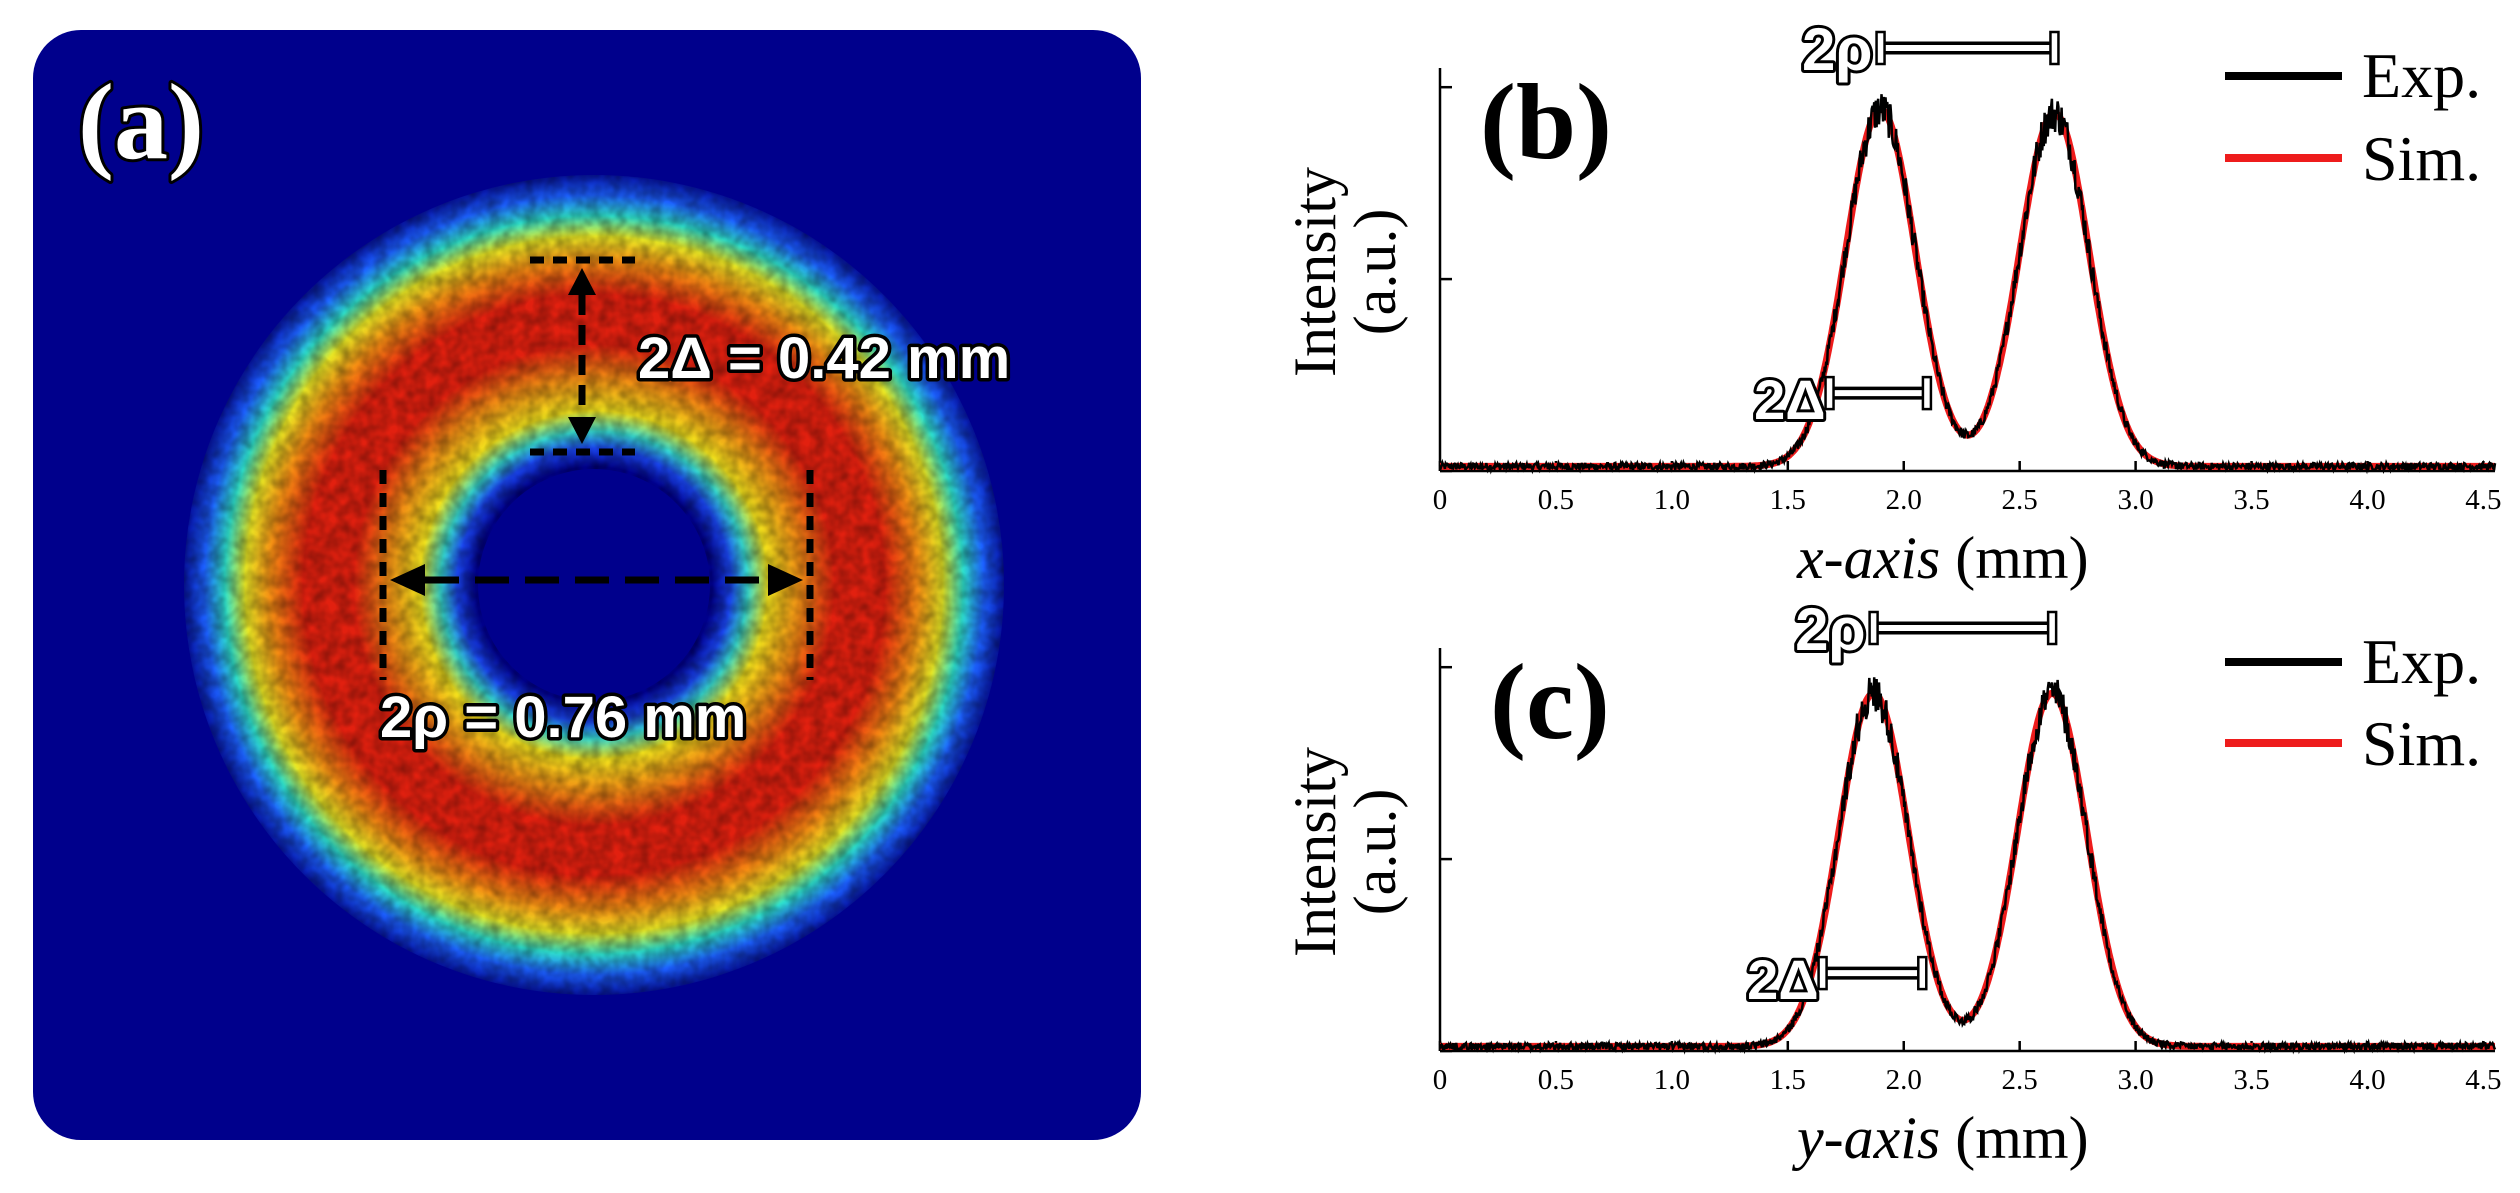 This screenshot has height=1193, width=2520. Describe the element at coordinates (1830, 629) in the screenshot. I see `rho-label-c: 2ρ` at that location.